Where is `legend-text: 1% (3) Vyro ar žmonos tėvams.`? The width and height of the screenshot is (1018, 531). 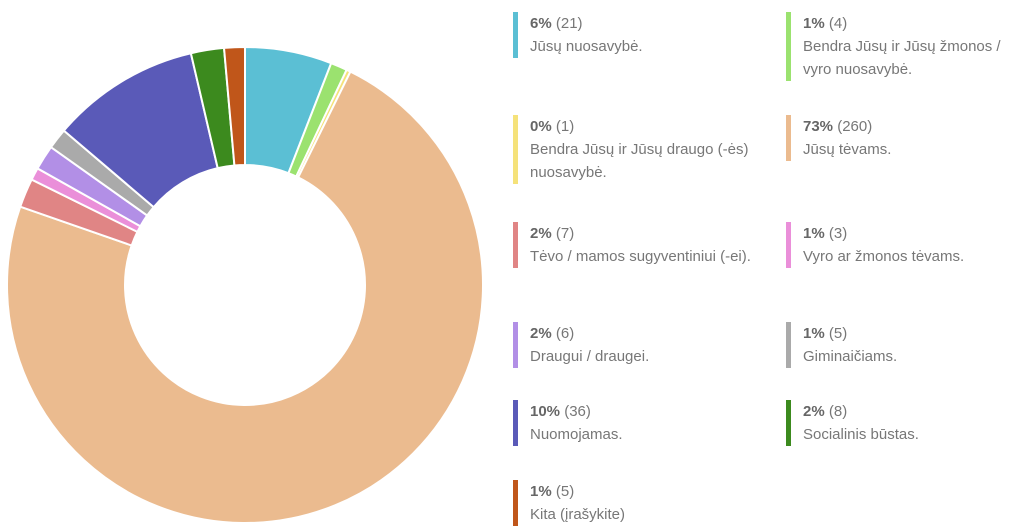 legend-text: 1% (3) Vyro ar žmonos tėvams. is located at coordinates (910, 245).